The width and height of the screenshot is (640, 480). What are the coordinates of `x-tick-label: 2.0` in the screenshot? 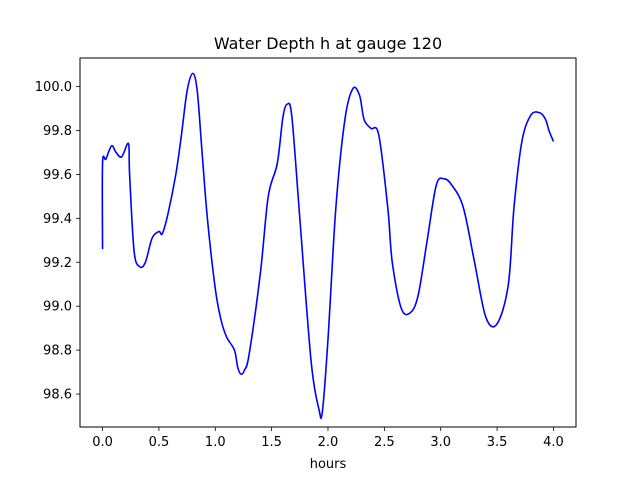 It's located at (328, 442).